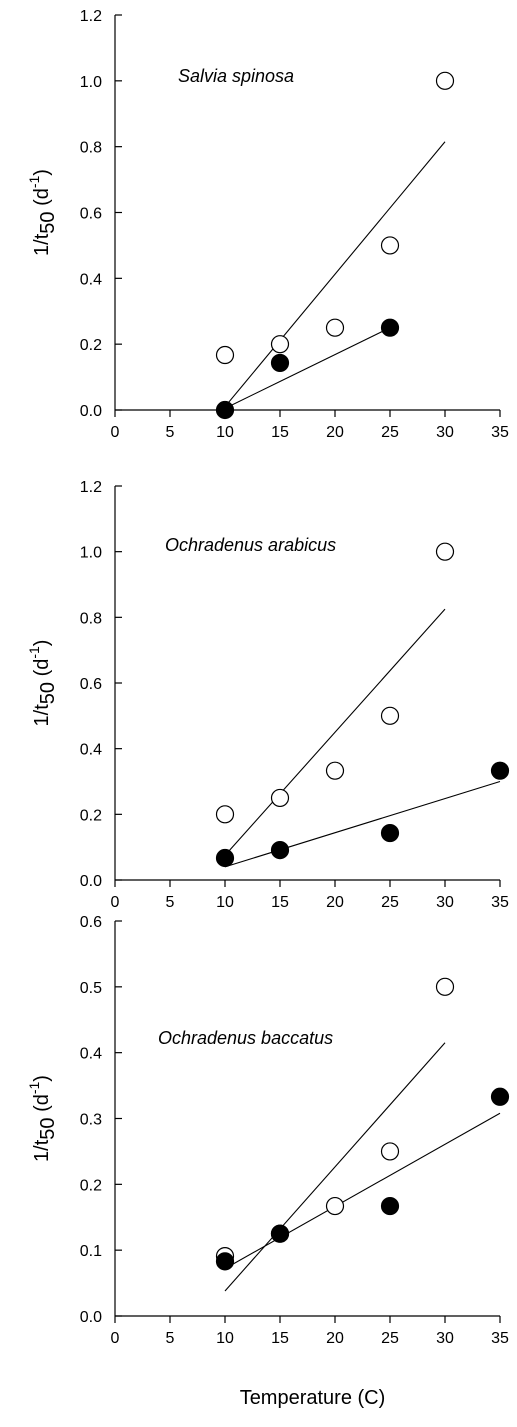  Describe the element at coordinates (245, 1038) in the screenshot. I see `species-label: Ochradenus baccatus` at that location.